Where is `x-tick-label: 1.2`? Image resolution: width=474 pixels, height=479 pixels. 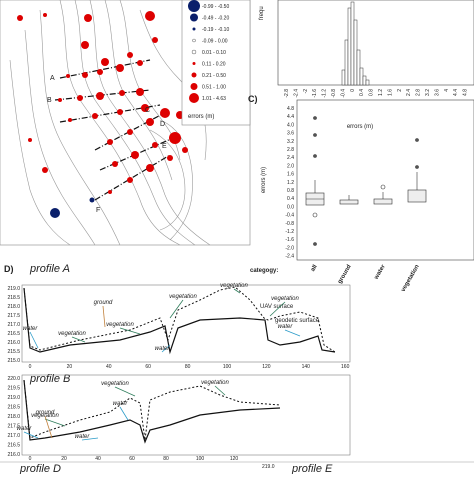 x-tick-label: 1.2 is located at coordinates (381, 92).